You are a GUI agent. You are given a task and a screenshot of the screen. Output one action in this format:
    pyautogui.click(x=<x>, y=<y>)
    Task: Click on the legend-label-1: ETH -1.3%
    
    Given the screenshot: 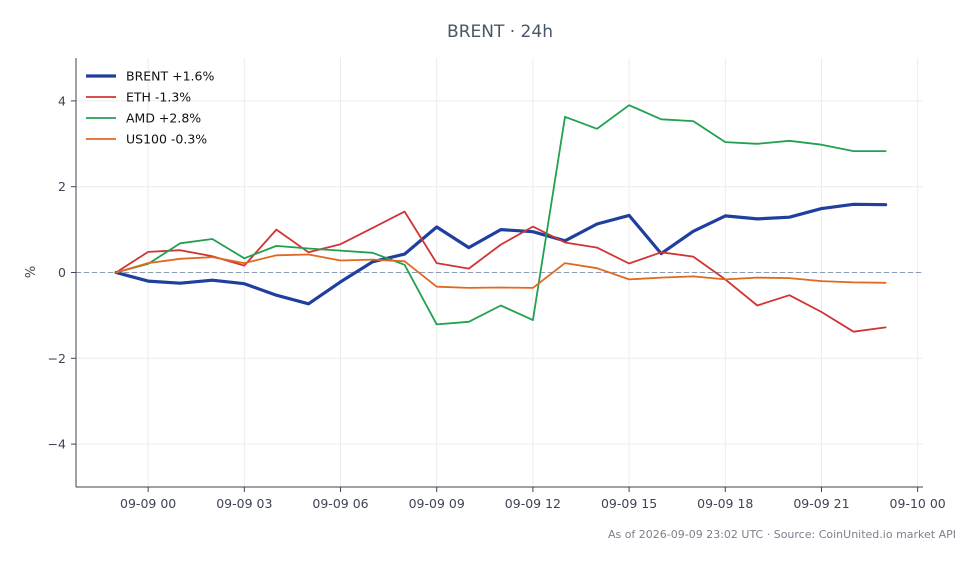 What is the action you would take?
    pyautogui.click(x=158, y=97)
    